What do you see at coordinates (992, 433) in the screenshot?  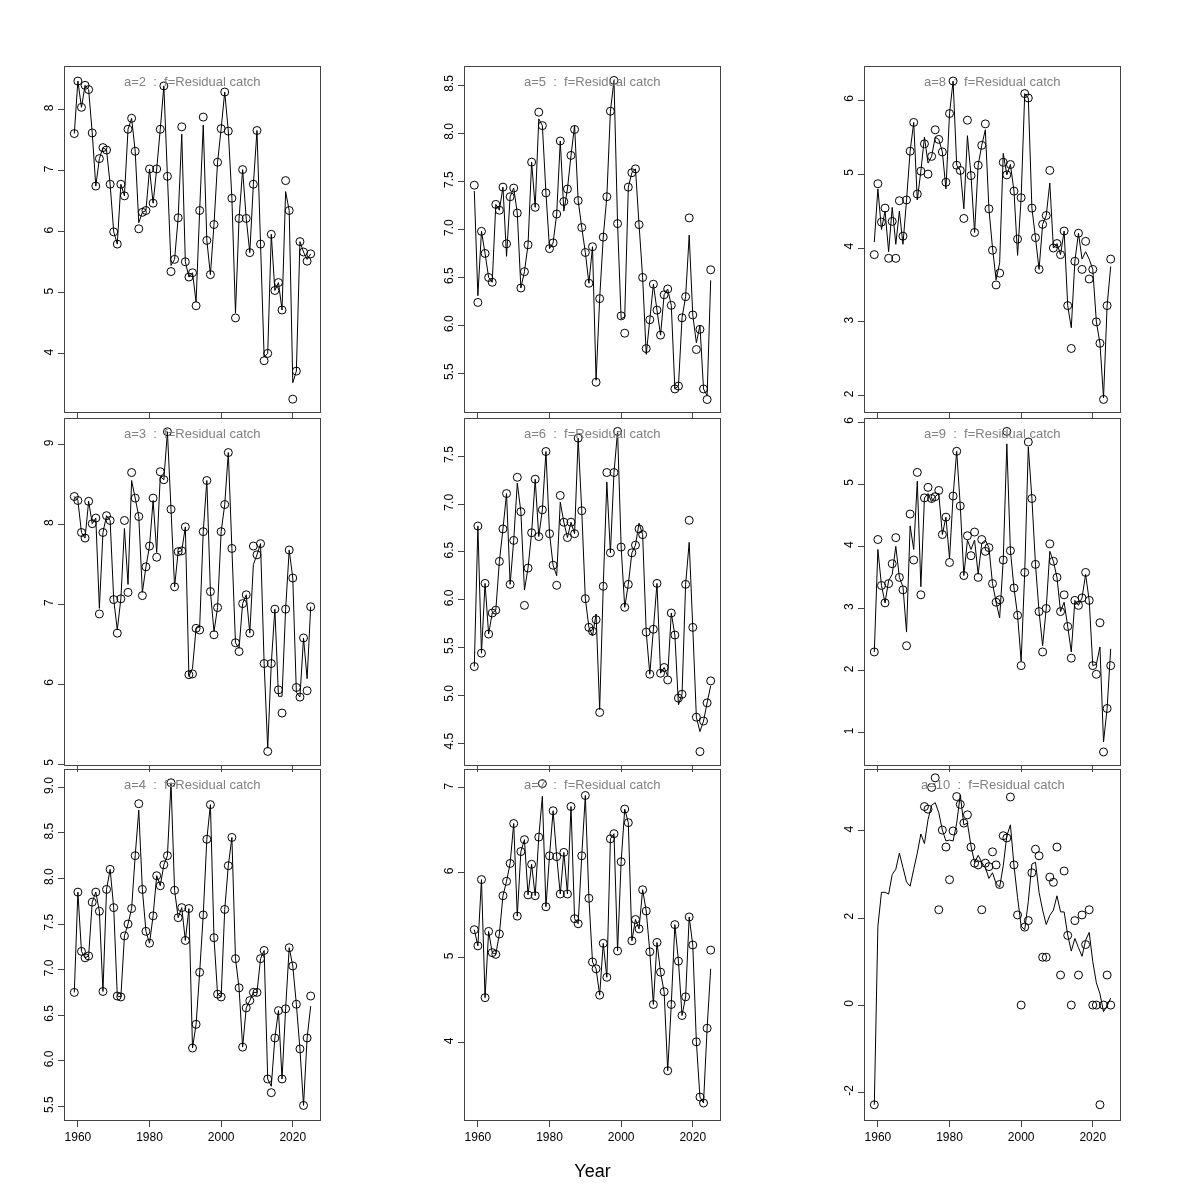 I see `text: a=9 : f=Residual catch` at bounding box center [992, 433].